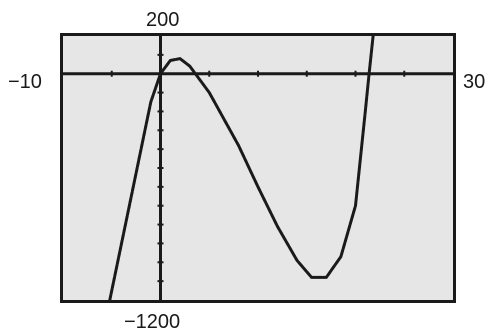 The image size is (492, 333). I want to click on ymax-label: 200, so click(163, 20).